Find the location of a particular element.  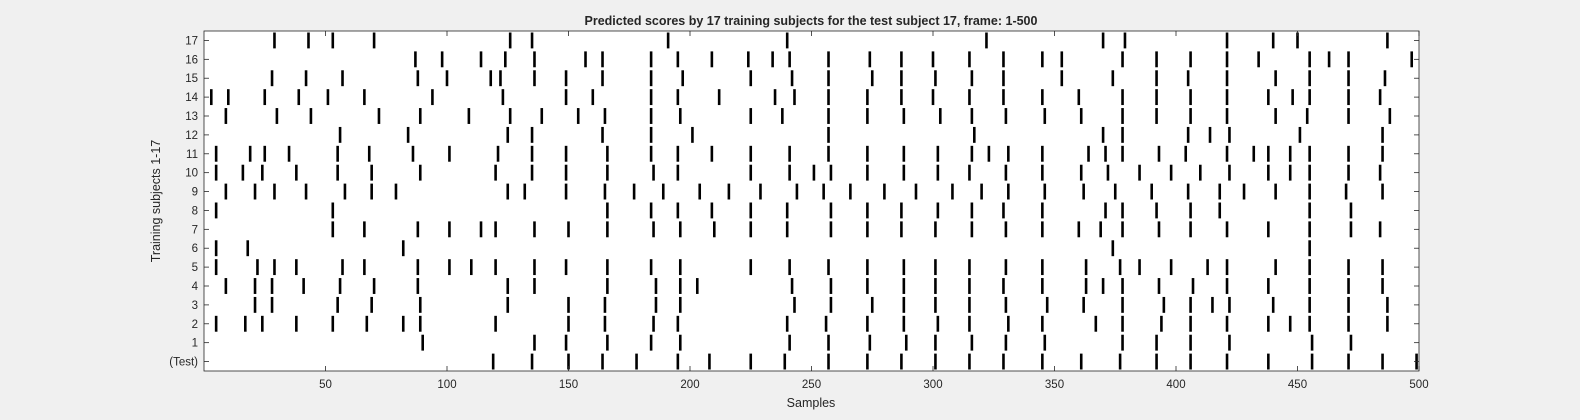

x-tick-label: 150 is located at coordinates (568, 385).